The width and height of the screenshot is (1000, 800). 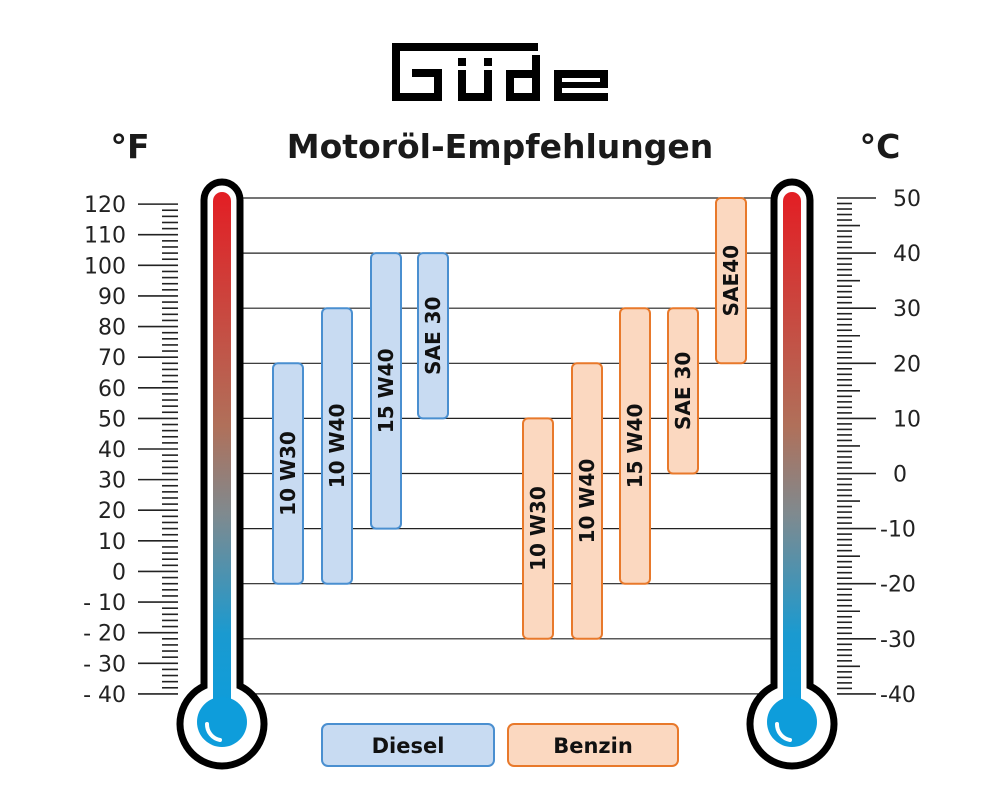 I want to click on fahrenheit-tick-label: - 30, so click(x=104, y=664).